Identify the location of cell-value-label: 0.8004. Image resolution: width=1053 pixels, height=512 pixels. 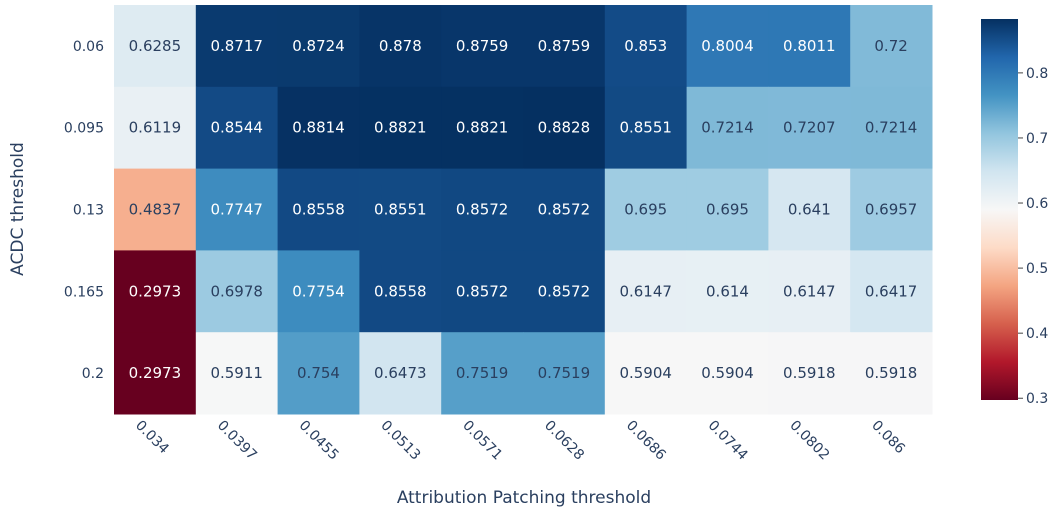
(727, 46).